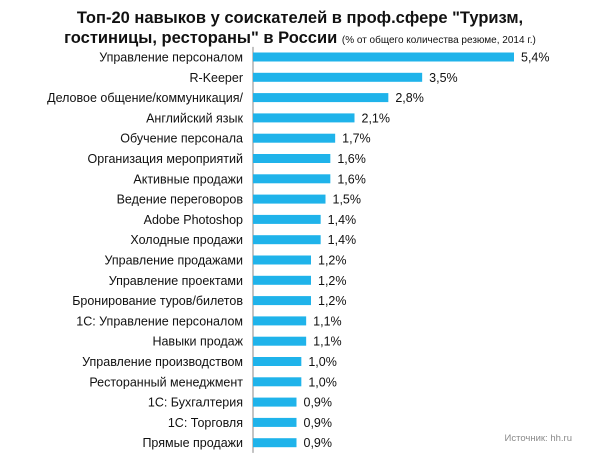  Describe the element at coordinates (166, 382) in the screenshot. I see `category-label: Ресторанный менеджмент` at that location.